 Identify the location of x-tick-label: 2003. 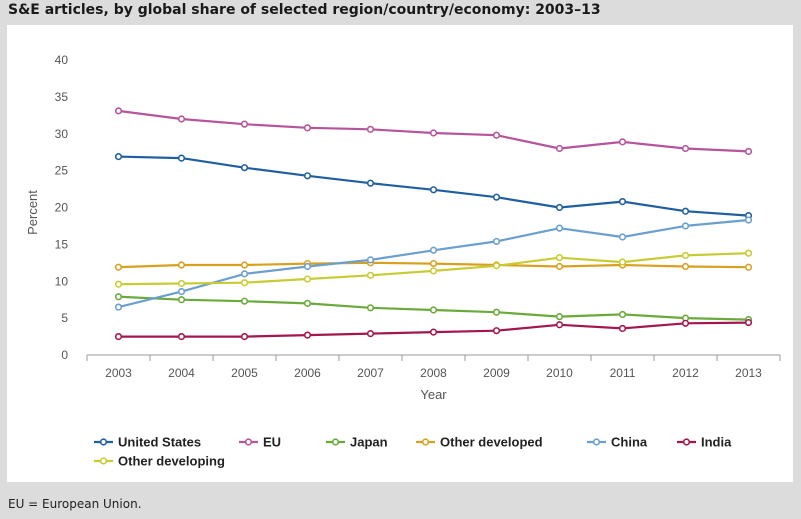
(118, 373).